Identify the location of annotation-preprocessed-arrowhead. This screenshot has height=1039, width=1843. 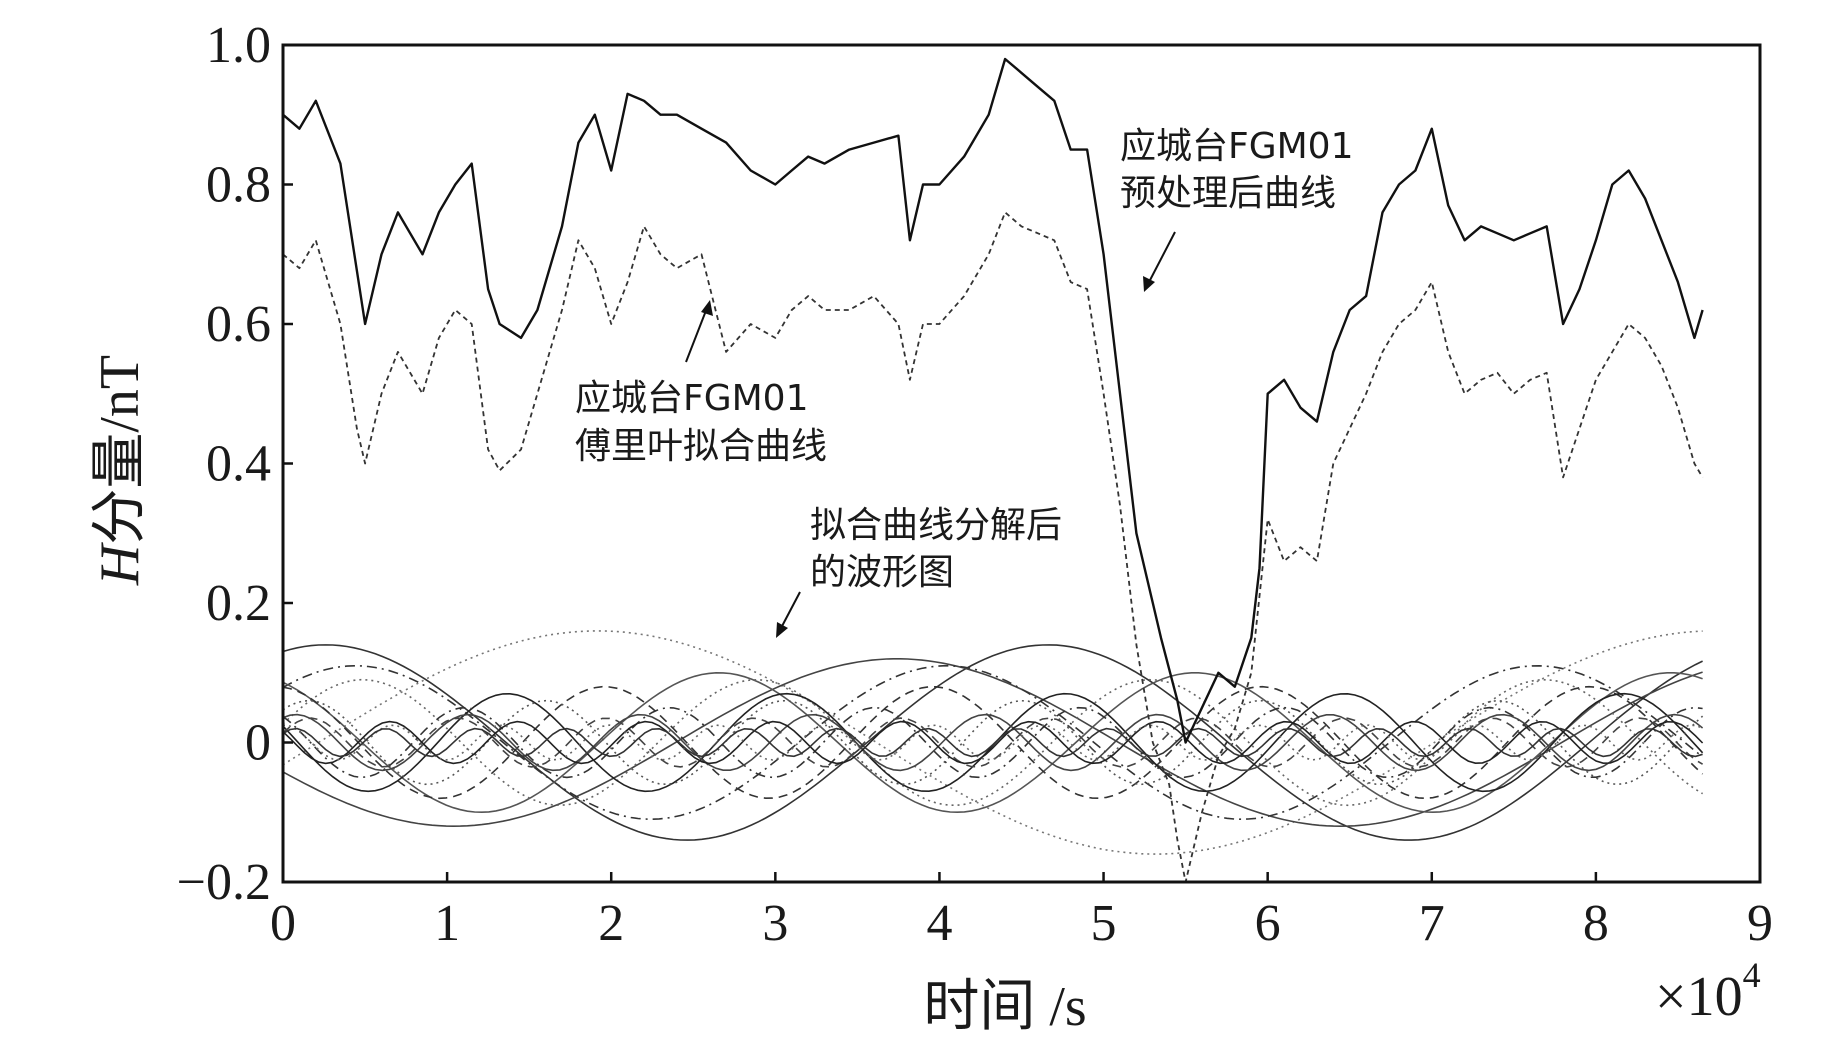
(1149, 284).